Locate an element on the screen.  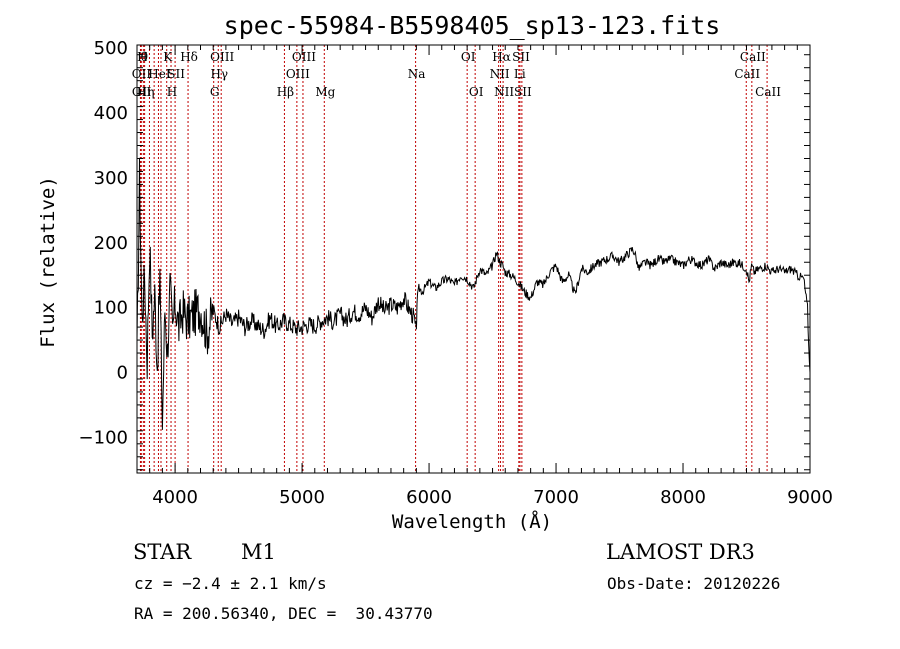
redshift-readout: cz = −2.4 ± 2.1 km/s is located at coordinates (230, 583).